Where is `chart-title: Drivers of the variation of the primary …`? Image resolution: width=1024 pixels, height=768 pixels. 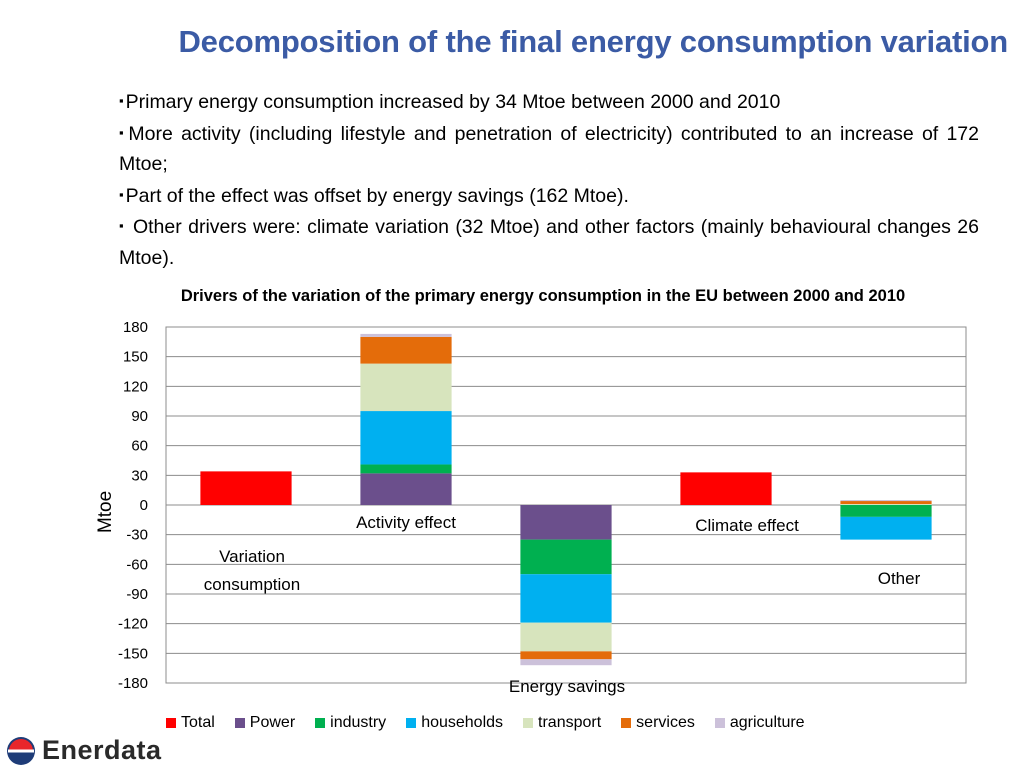
chart-title: Drivers of the variation of the primary … is located at coordinates (543, 296).